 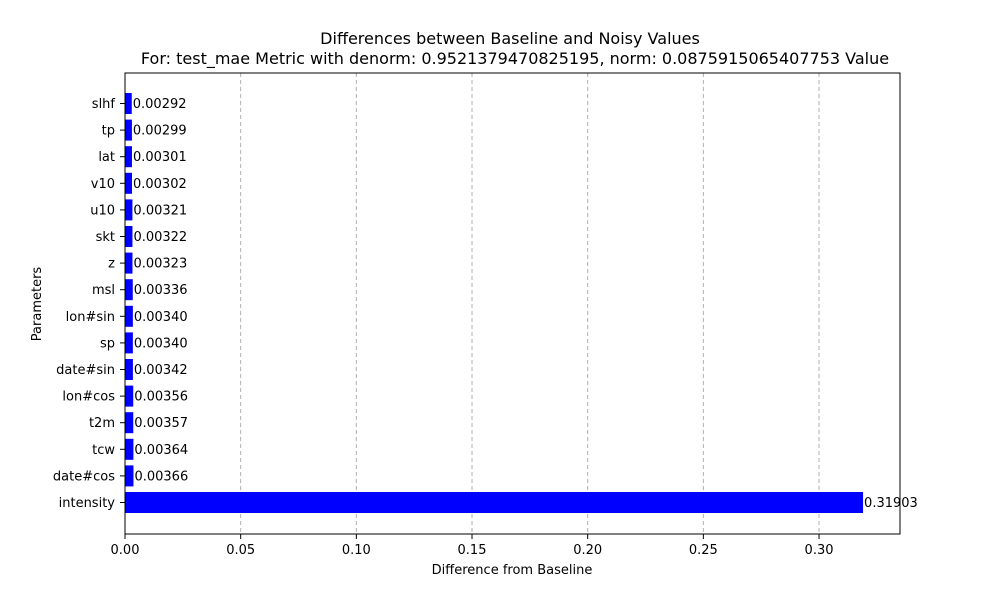 I want to click on x-ticks-group: 0.00 0.05 0.10 0.15 0.20 0.25 0.30, so click(x=472, y=546).